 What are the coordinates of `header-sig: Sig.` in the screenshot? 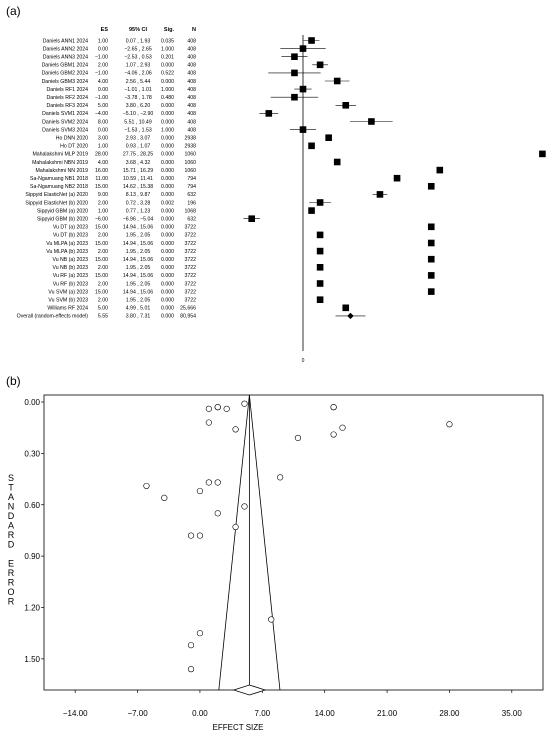 It's located at (169, 30).